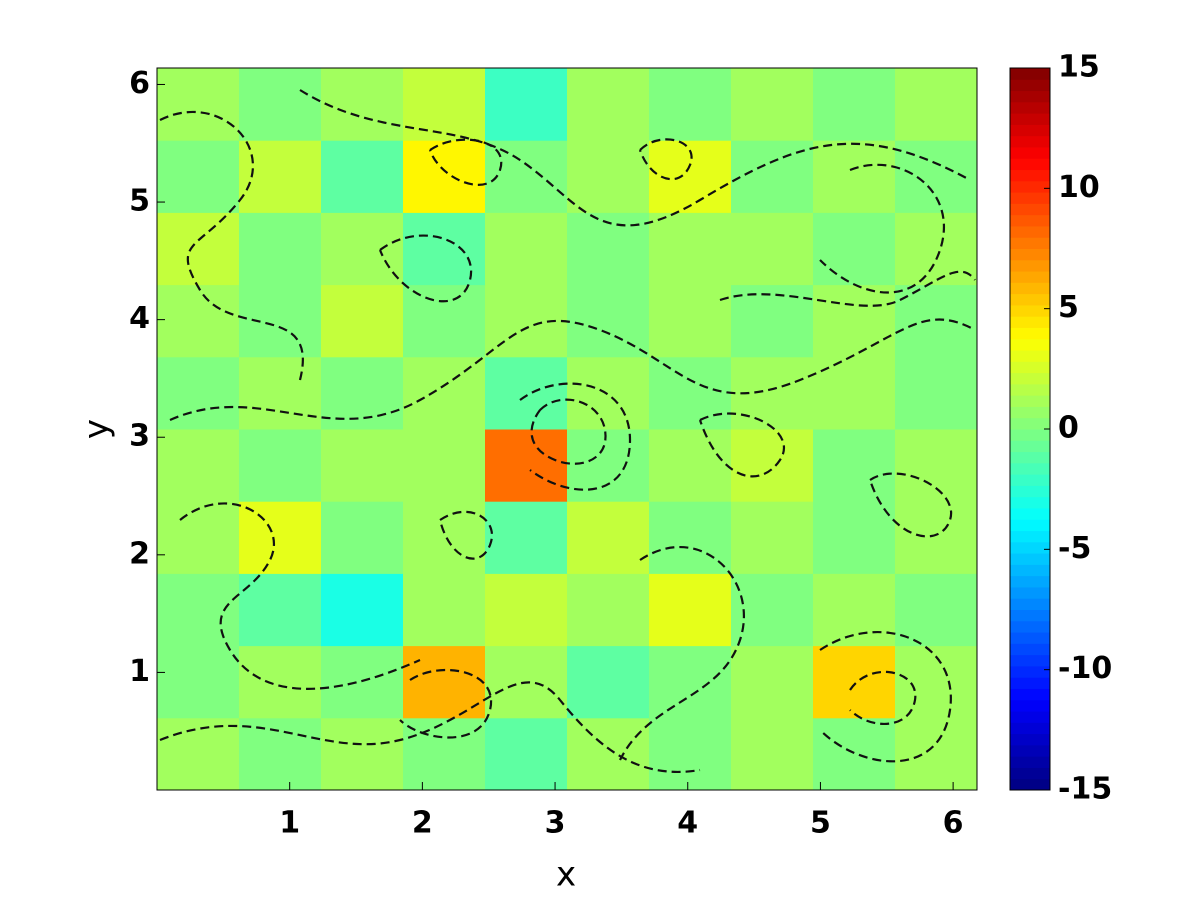 The image size is (1200, 905). What do you see at coordinates (1085, 668) in the screenshot?
I see `colorbar-tick-label: -10` at bounding box center [1085, 668].